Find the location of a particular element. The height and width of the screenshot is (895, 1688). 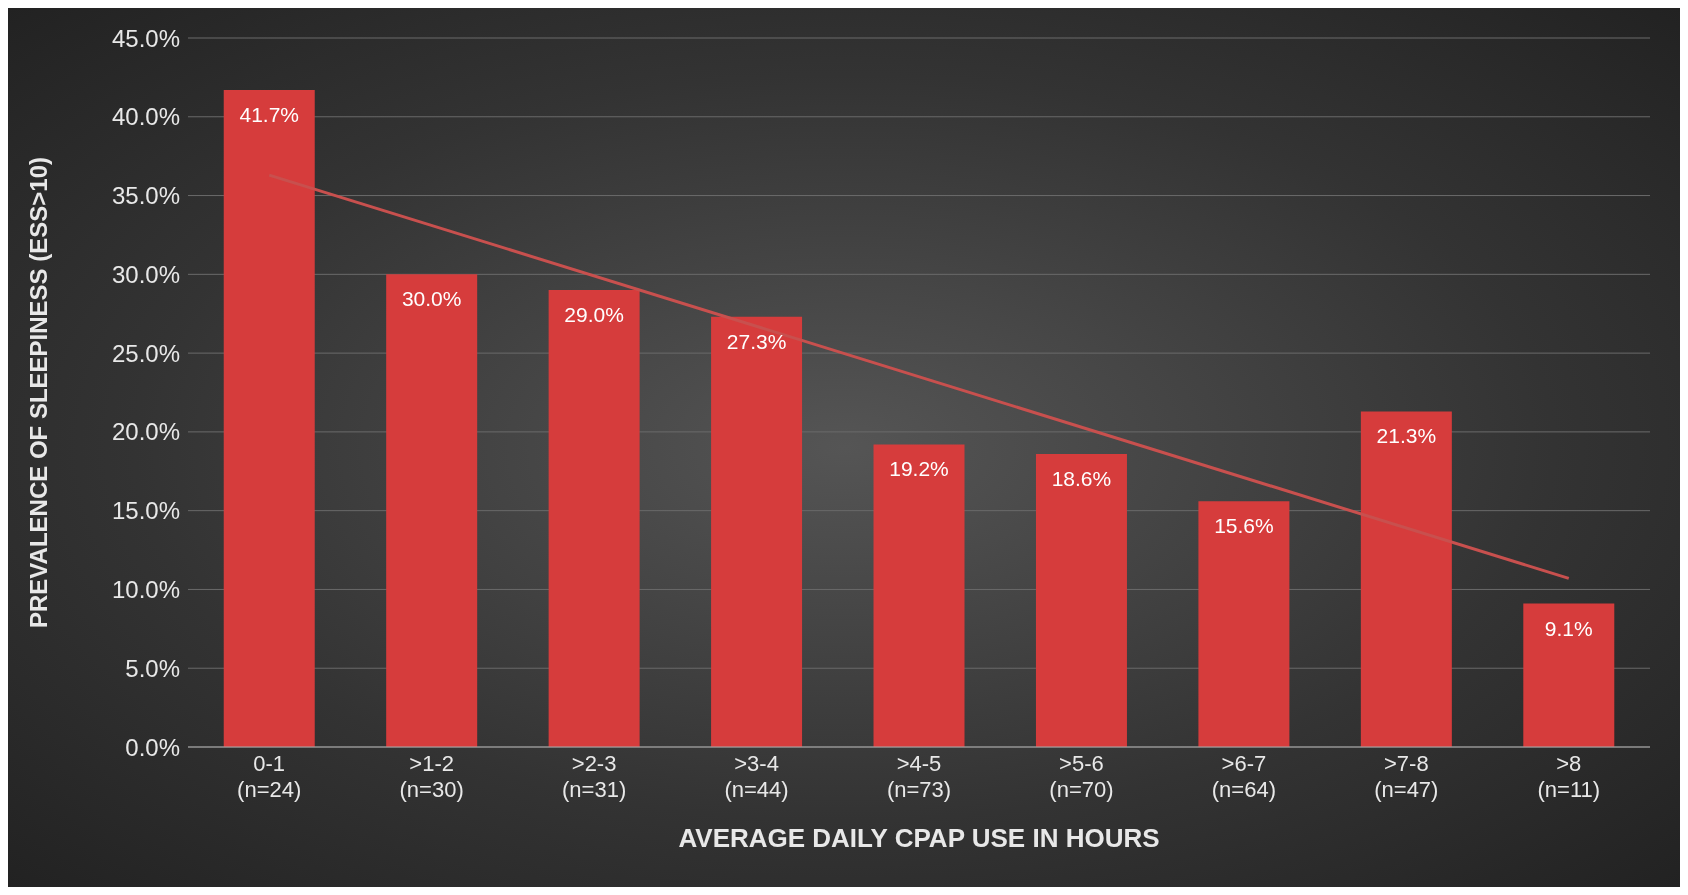

data-label: 27.3% is located at coordinates (756, 341).